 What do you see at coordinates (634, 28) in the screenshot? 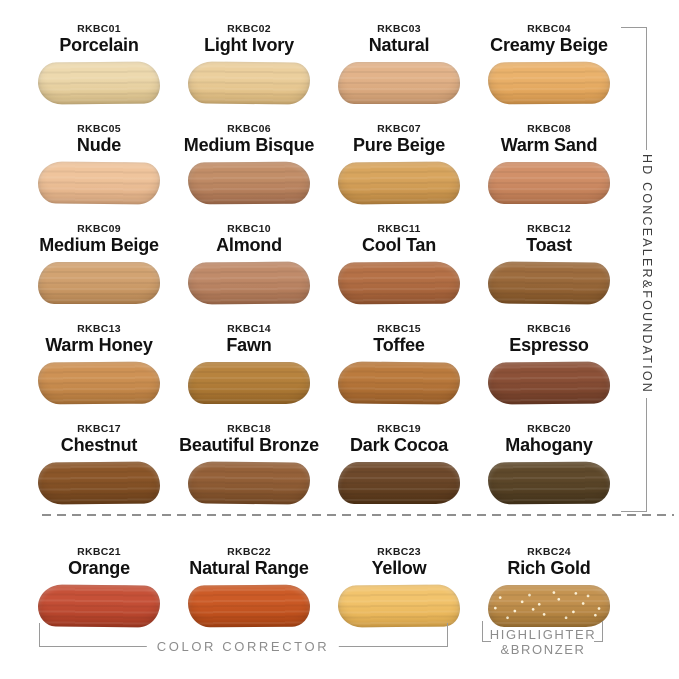
I see `right-bracket-top-tick` at bounding box center [634, 28].